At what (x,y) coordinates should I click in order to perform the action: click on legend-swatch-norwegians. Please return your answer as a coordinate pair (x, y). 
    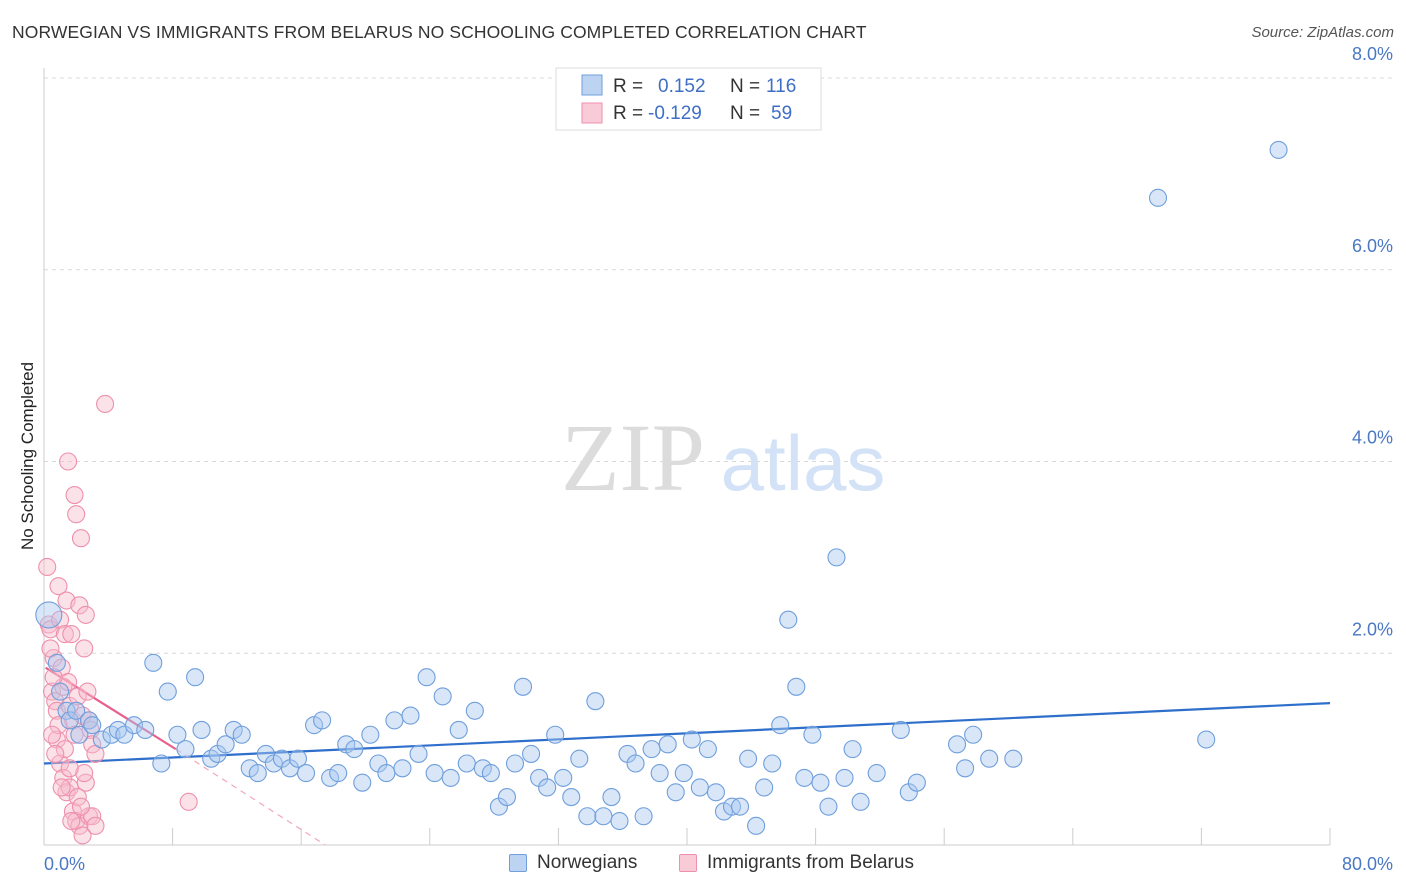
    Looking at the image, I should click on (592, 85).